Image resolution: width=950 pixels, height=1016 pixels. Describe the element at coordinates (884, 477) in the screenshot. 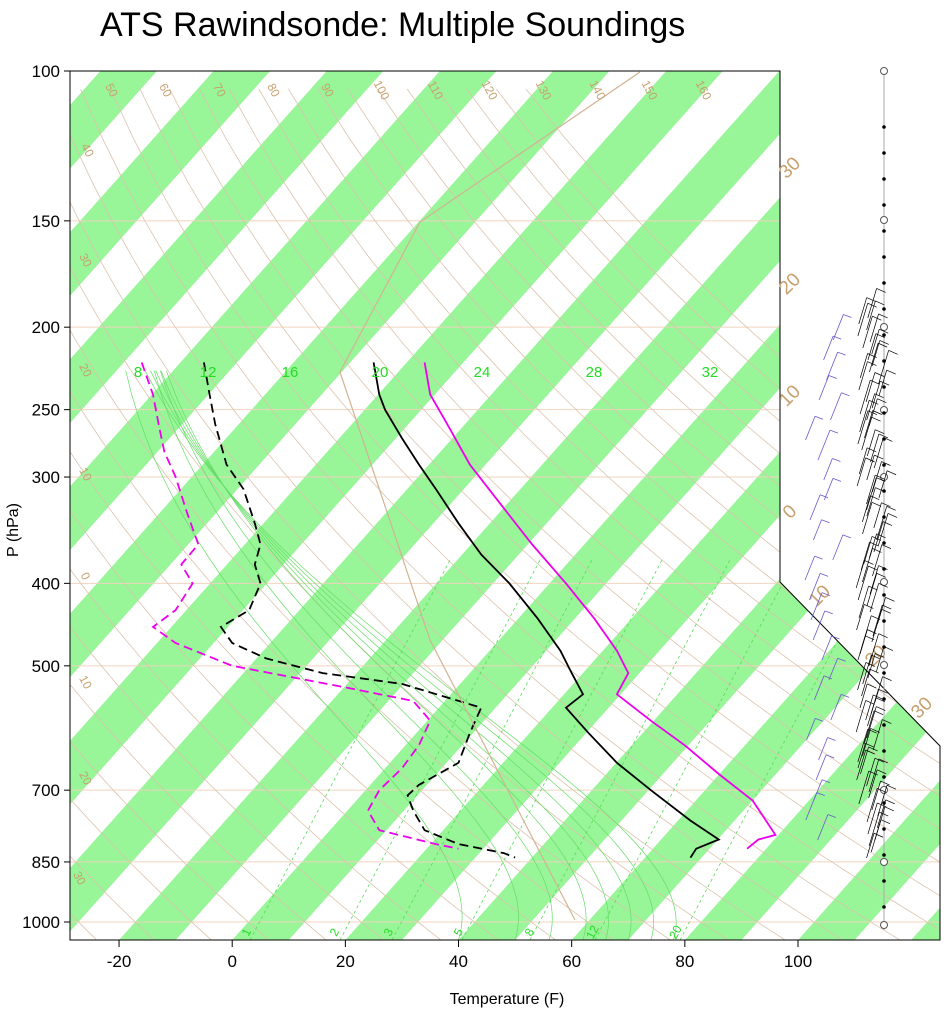

I see `calm-circle` at that location.